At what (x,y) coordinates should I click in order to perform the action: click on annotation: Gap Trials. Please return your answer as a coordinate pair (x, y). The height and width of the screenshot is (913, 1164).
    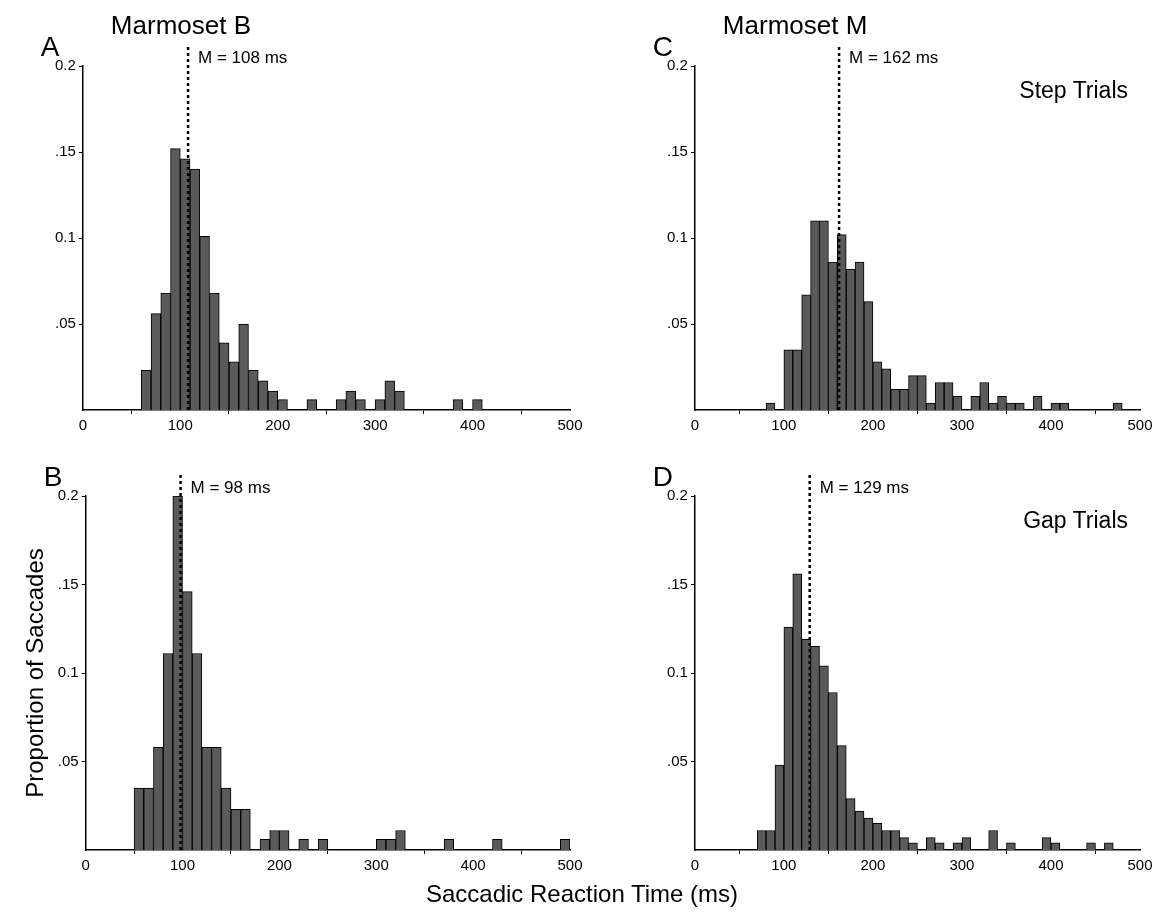
    Looking at the image, I should click on (1075, 519).